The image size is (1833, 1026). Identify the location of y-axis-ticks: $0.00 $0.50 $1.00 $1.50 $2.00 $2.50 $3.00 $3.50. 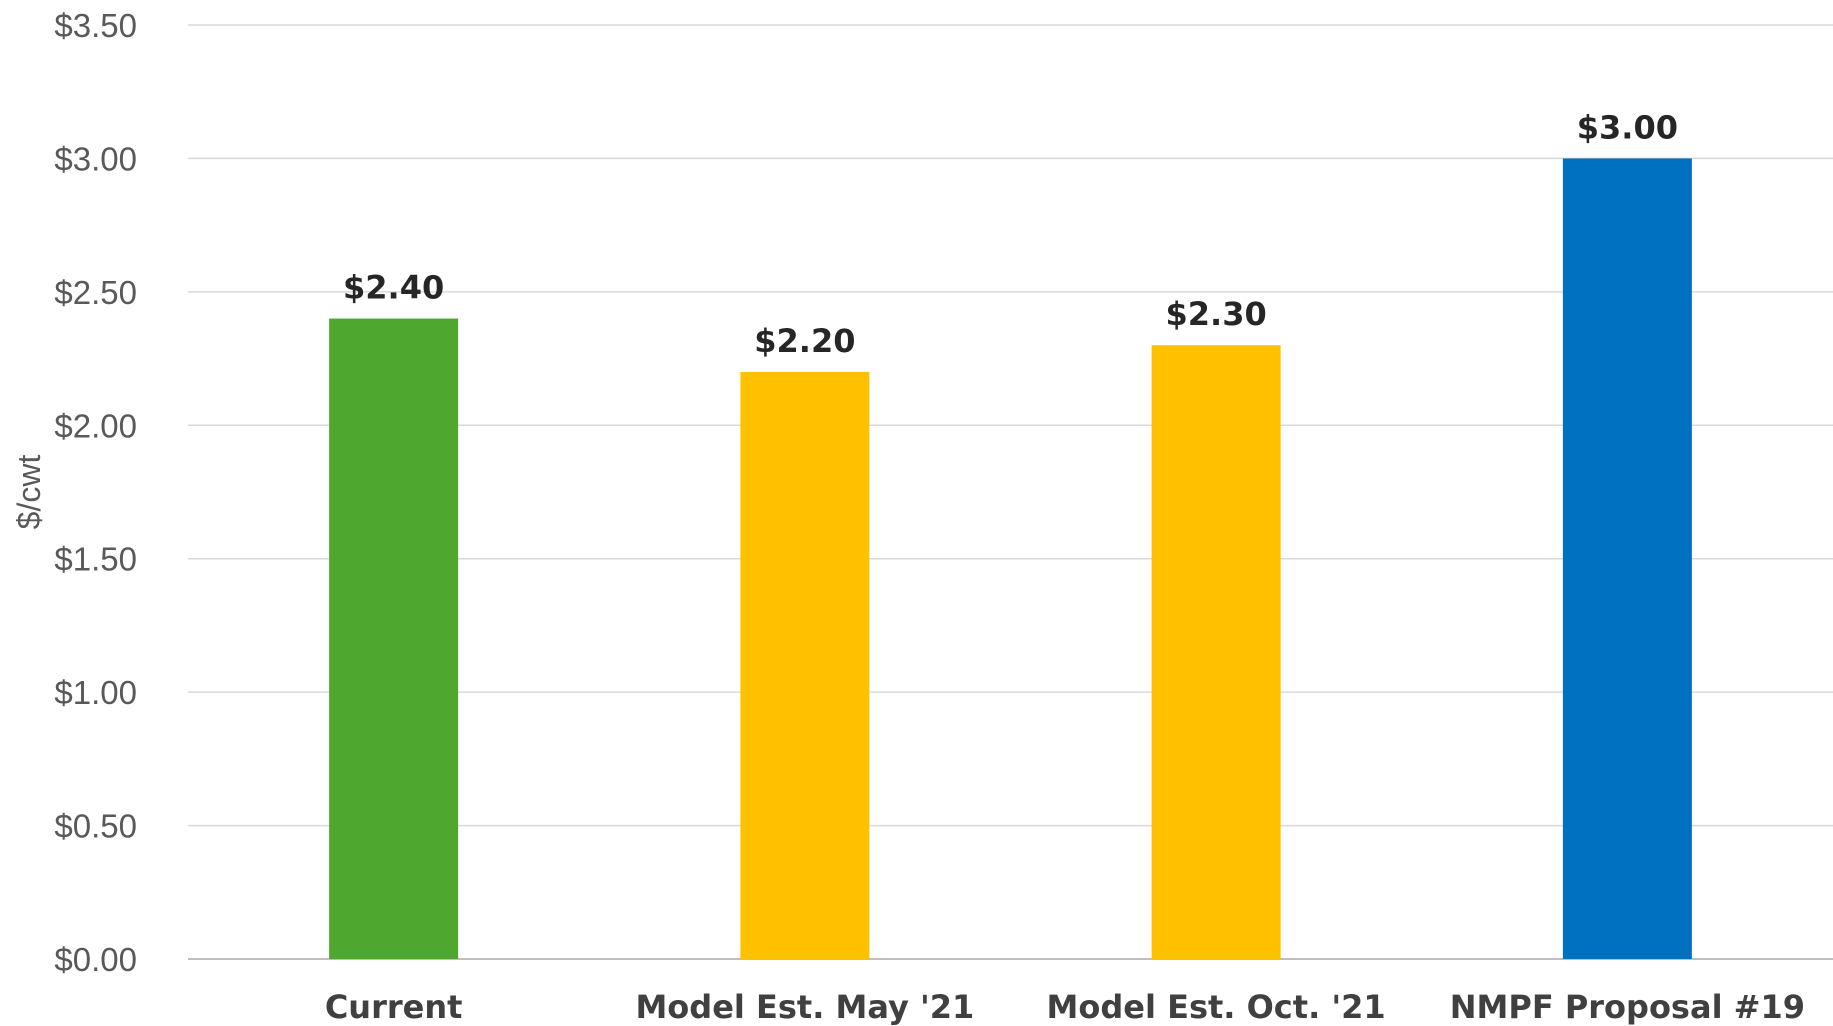
(95, 492).